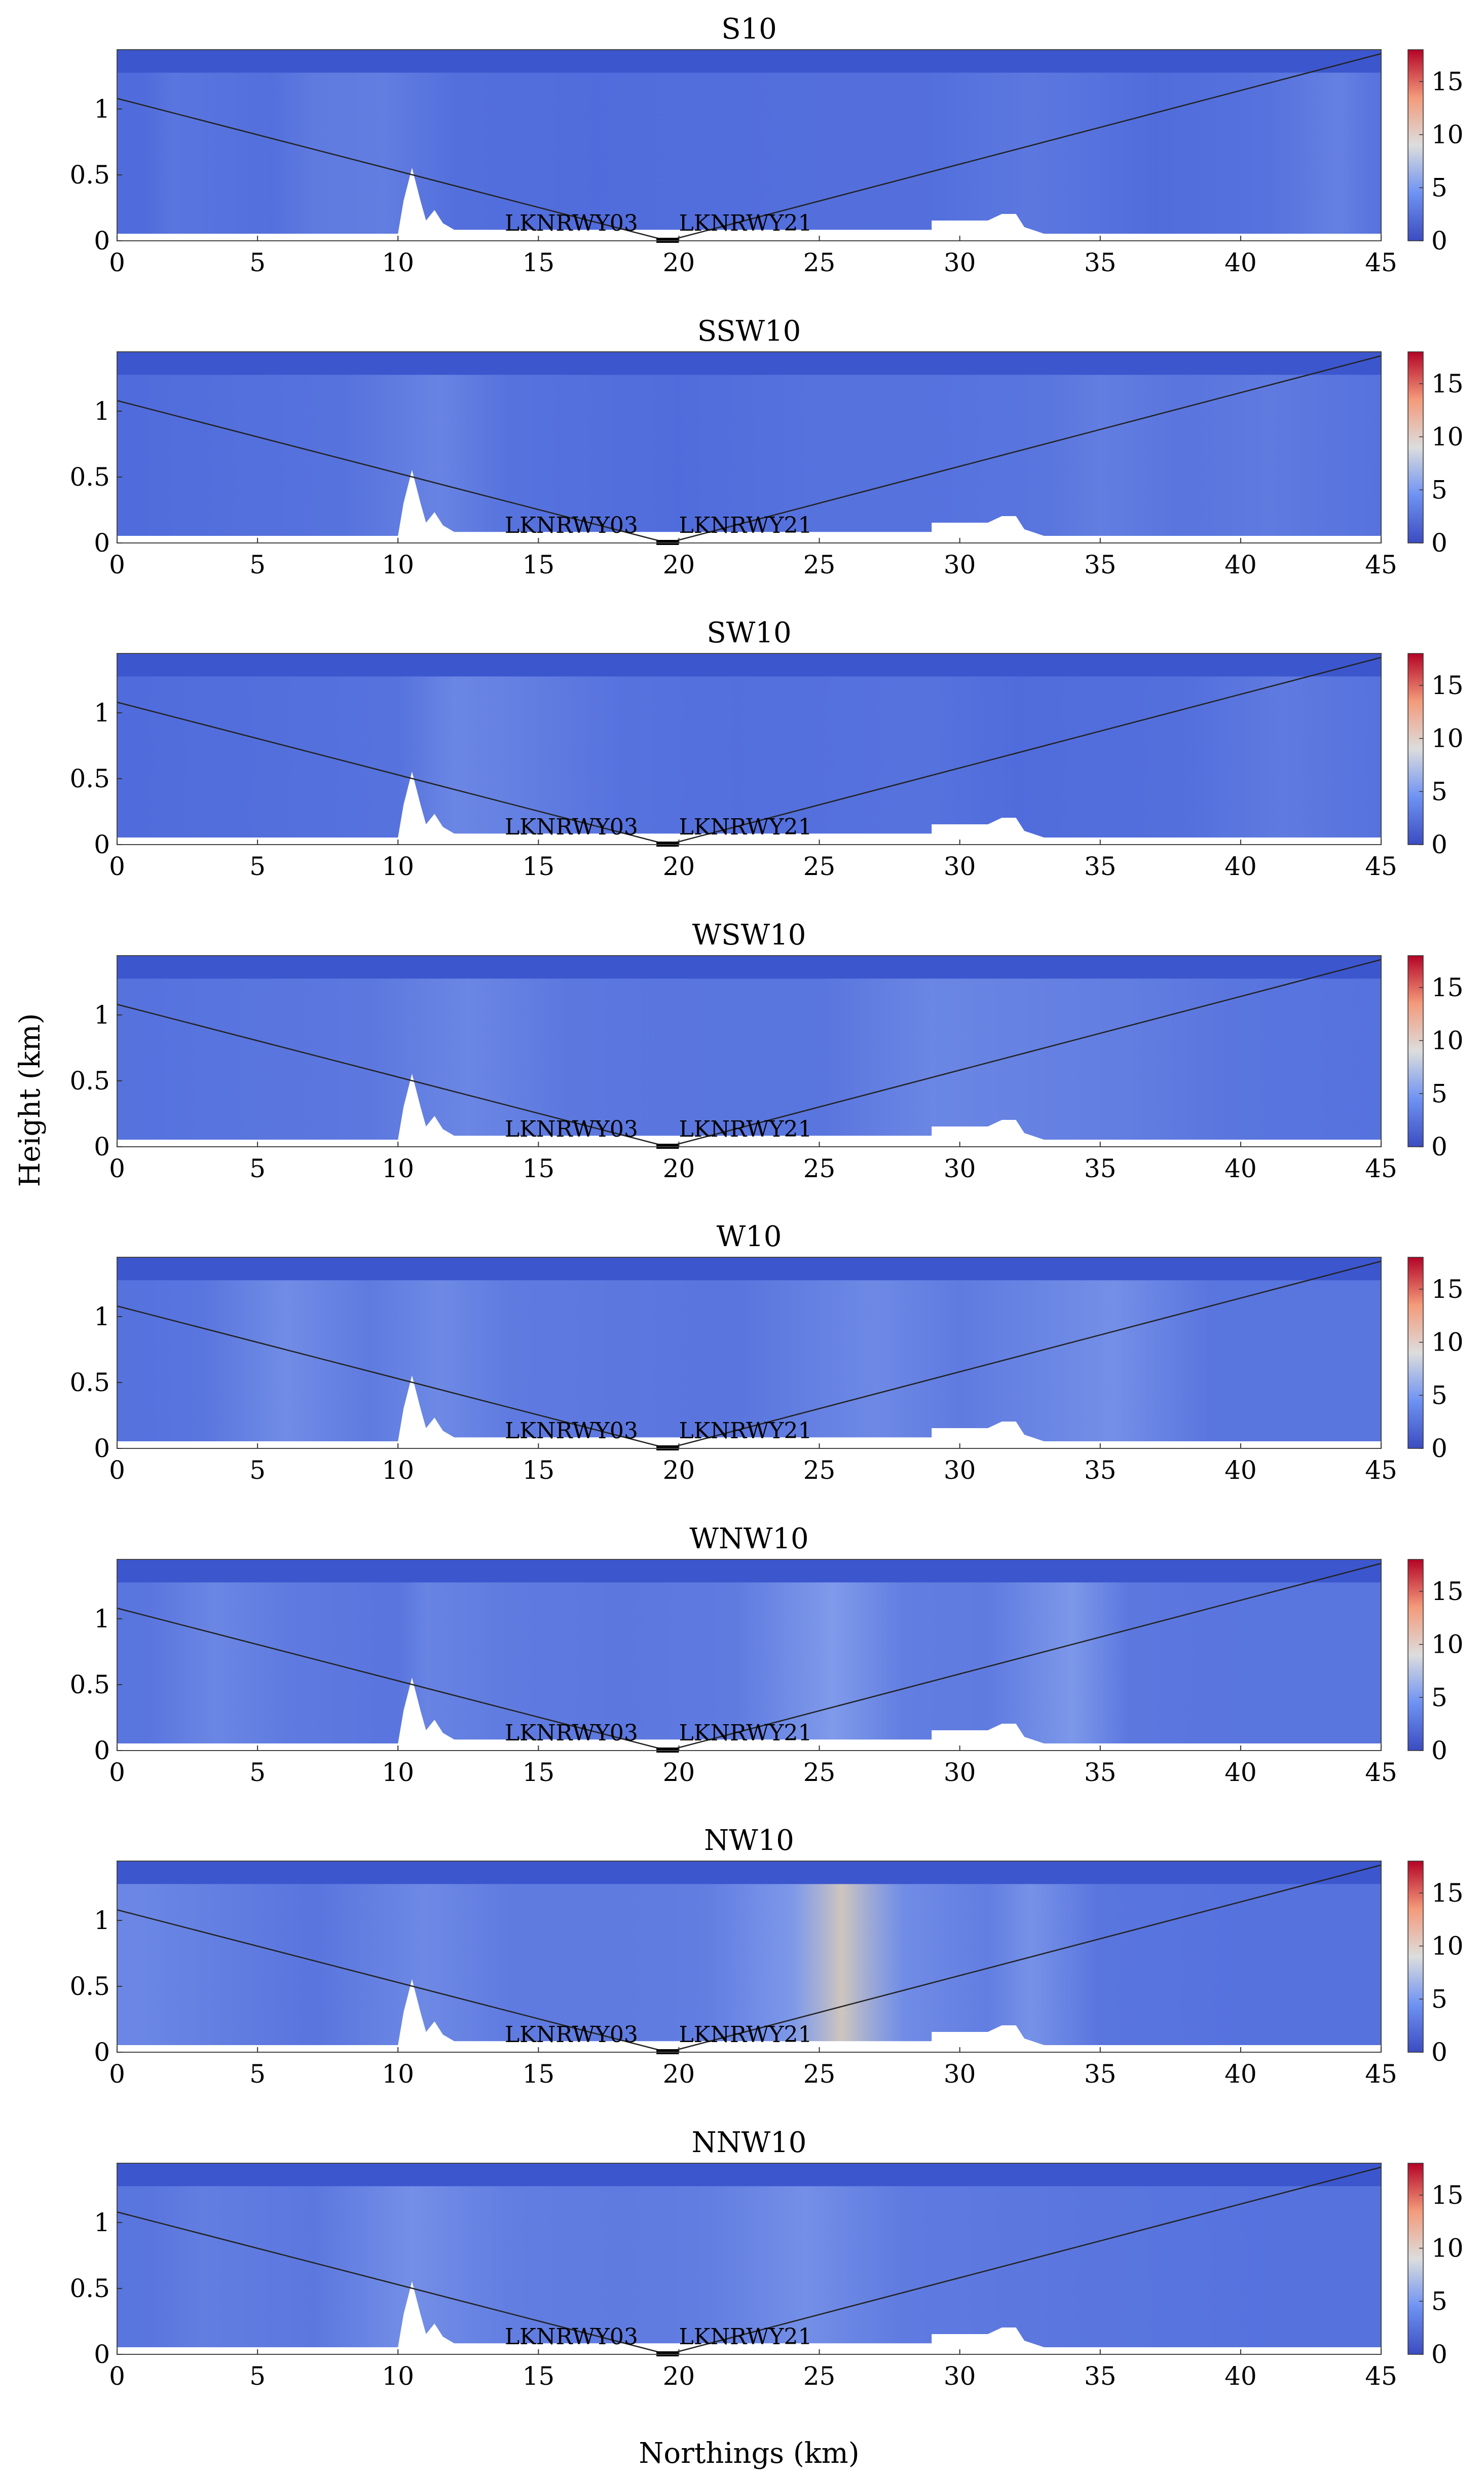 The height and width of the screenshot is (2474, 1484). Describe the element at coordinates (1024, 2260) in the screenshot. I see `glide-path-rwy21` at that location.